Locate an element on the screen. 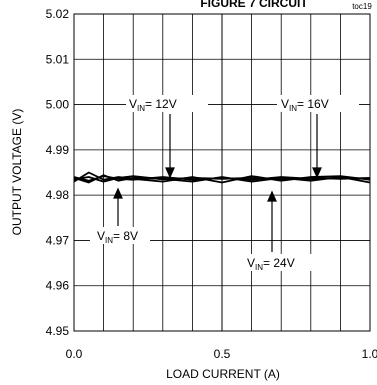 The width and height of the screenshot is (377, 385). x-tick-label: 0.5 is located at coordinates (222, 354).